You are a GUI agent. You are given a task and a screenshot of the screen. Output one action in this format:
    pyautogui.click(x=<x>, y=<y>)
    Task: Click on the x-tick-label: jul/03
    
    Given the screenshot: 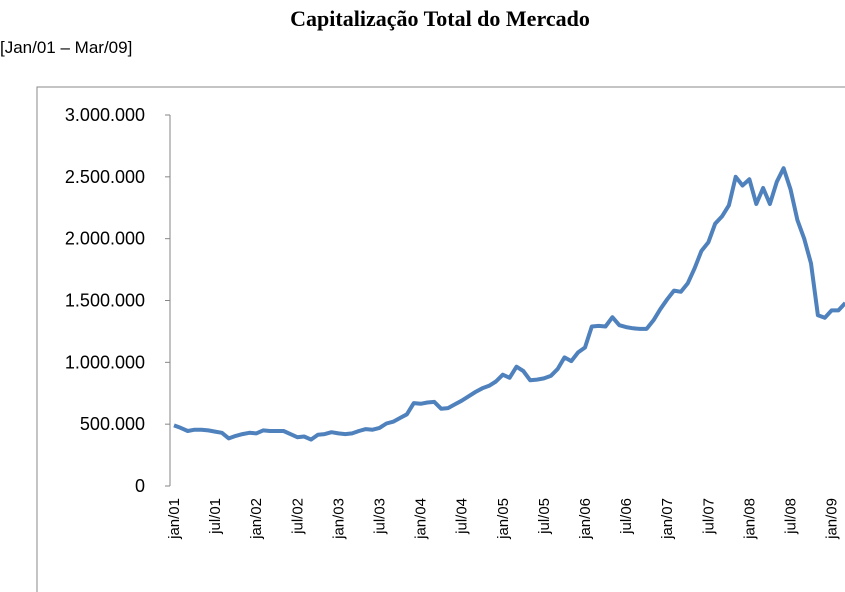 What is the action you would take?
    pyautogui.click(x=380, y=516)
    